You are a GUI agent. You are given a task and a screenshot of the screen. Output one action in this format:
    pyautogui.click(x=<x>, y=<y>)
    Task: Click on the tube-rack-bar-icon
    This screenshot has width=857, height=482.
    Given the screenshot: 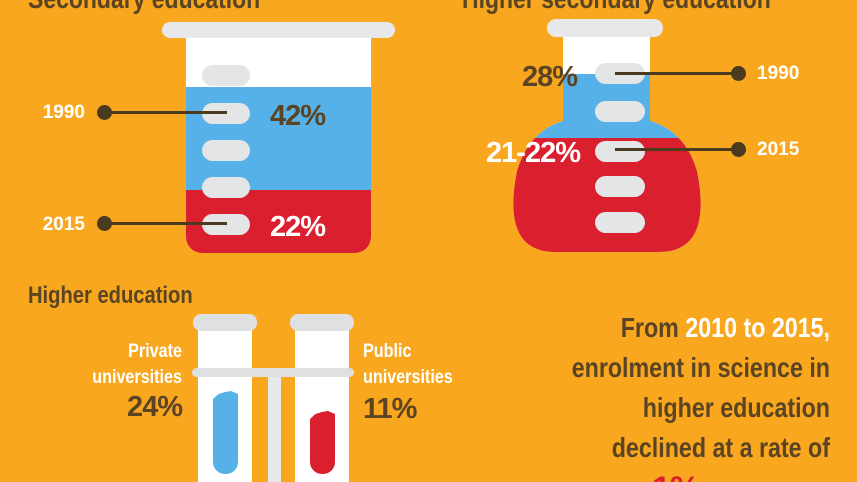 What is the action you would take?
    pyautogui.click(x=273, y=372)
    